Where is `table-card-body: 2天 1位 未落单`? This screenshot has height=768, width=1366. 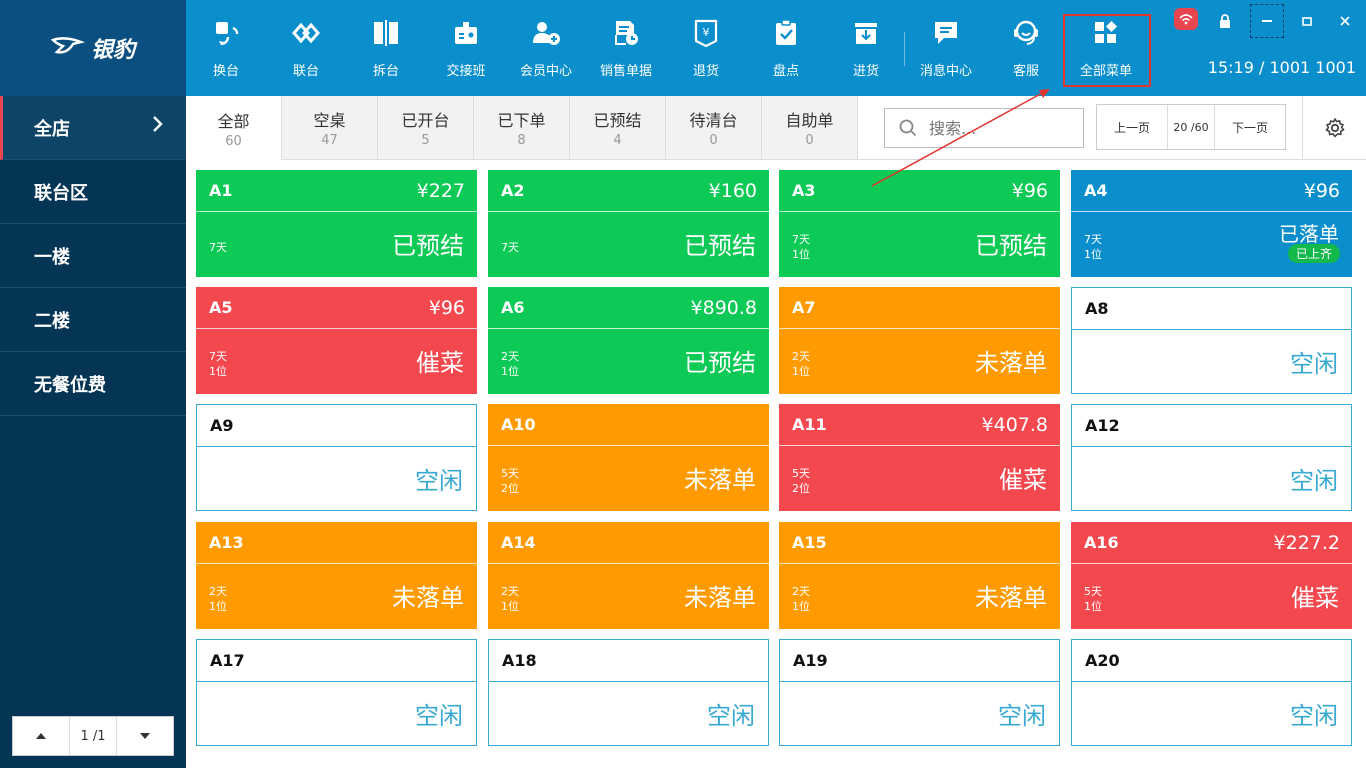 table-card-body: 2天 1位 未落单 is located at coordinates (336, 595).